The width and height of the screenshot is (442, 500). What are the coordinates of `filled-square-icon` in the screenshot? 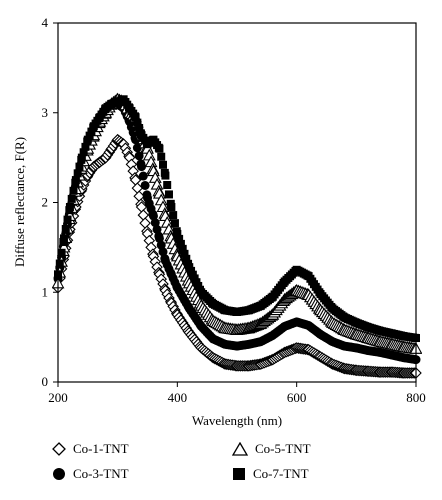 It's located at (239, 474).